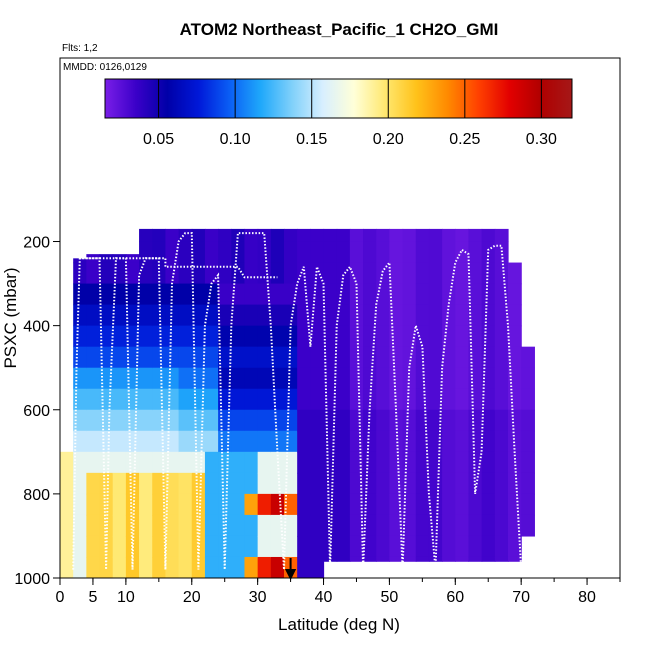 The width and height of the screenshot is (650, 650). What do you see at coordinates (455, 597) in the screenshot?
I see `x-tick-label: 60` at bounding box center [455, 597].